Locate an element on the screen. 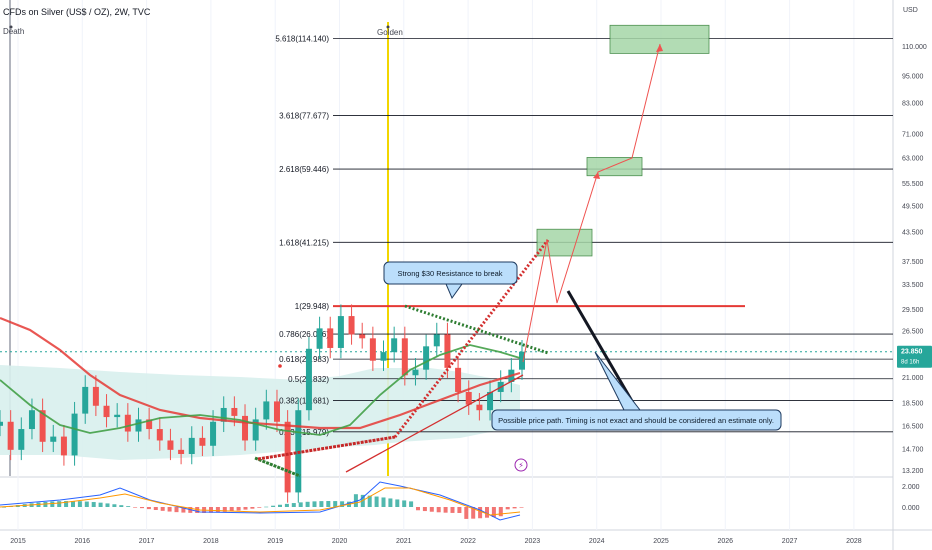 This screenshot has width=932, height=550. y-tick-label: 16.500 is located at coordinates (913, 426).